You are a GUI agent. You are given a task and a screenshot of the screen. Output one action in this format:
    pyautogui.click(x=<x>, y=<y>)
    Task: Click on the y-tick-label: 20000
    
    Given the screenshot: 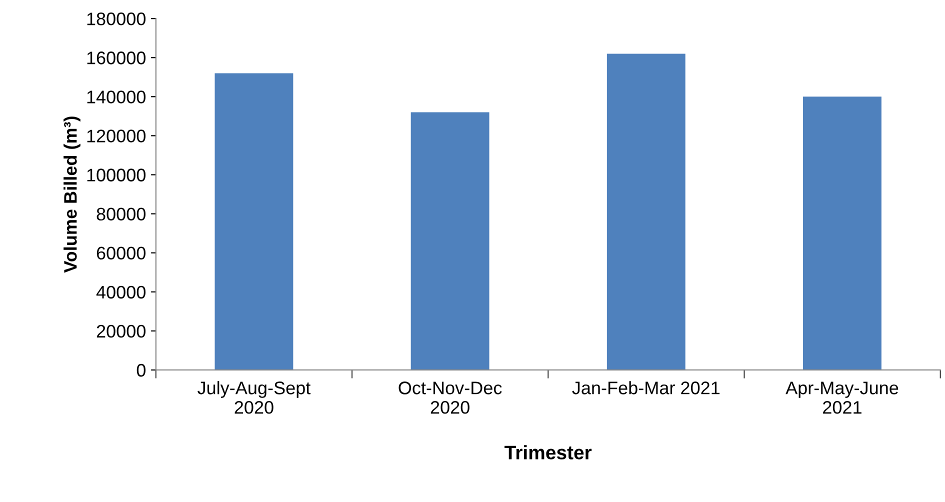 What is the action you would take?
    pyautogui.click(x=121, y=331)
    